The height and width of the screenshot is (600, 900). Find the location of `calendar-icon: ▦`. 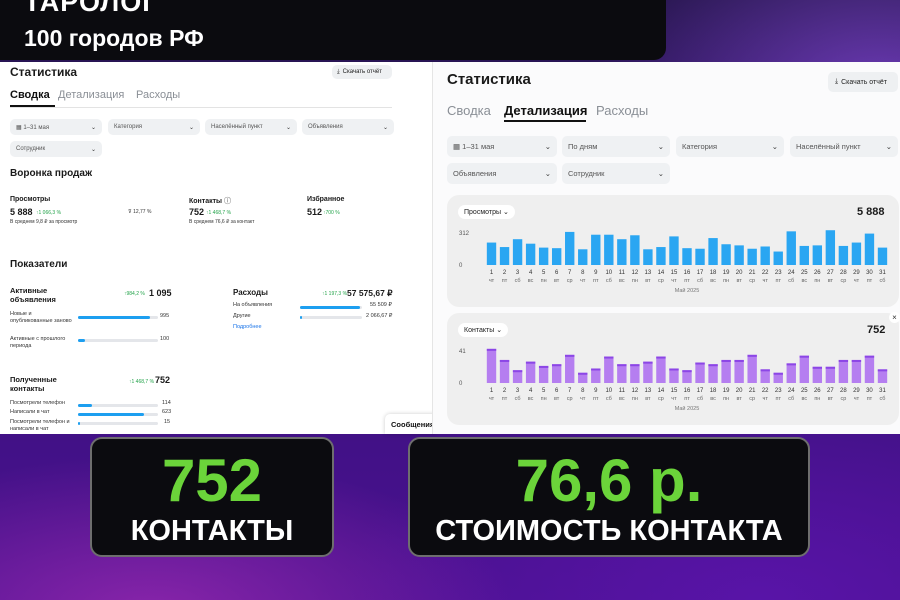

calendar-icon: ▦ is located at coordinates (458, 146).